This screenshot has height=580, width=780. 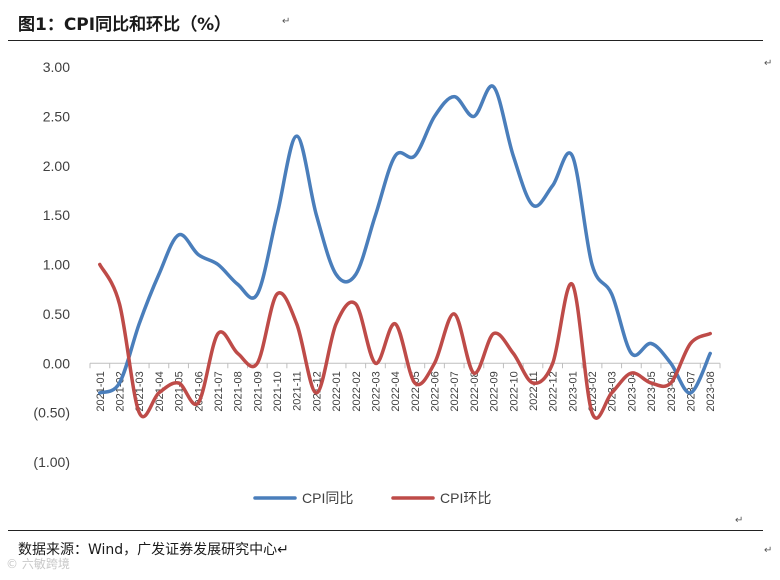 What do you see at coordinates (534, 391) in the screenshot?
I see `x-tick-label: 2022-11` at bounding box center [534, 391].